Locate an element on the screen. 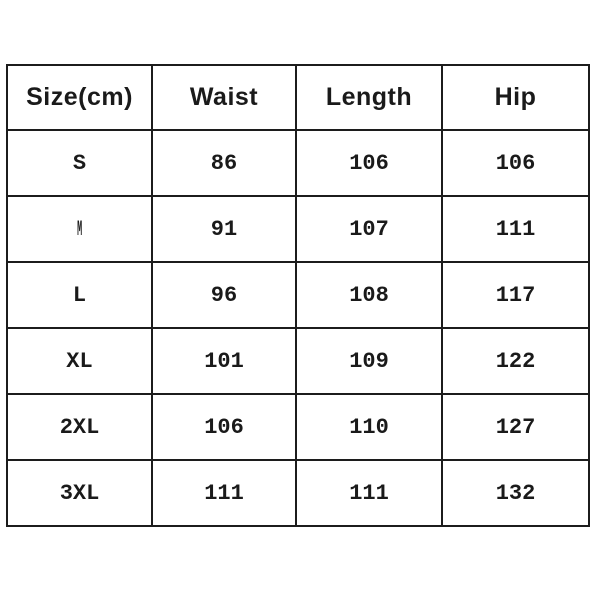 Image resolution: width=600 pixels, height=600 pixels. size-cell: M is located at coordinates (79, 229).